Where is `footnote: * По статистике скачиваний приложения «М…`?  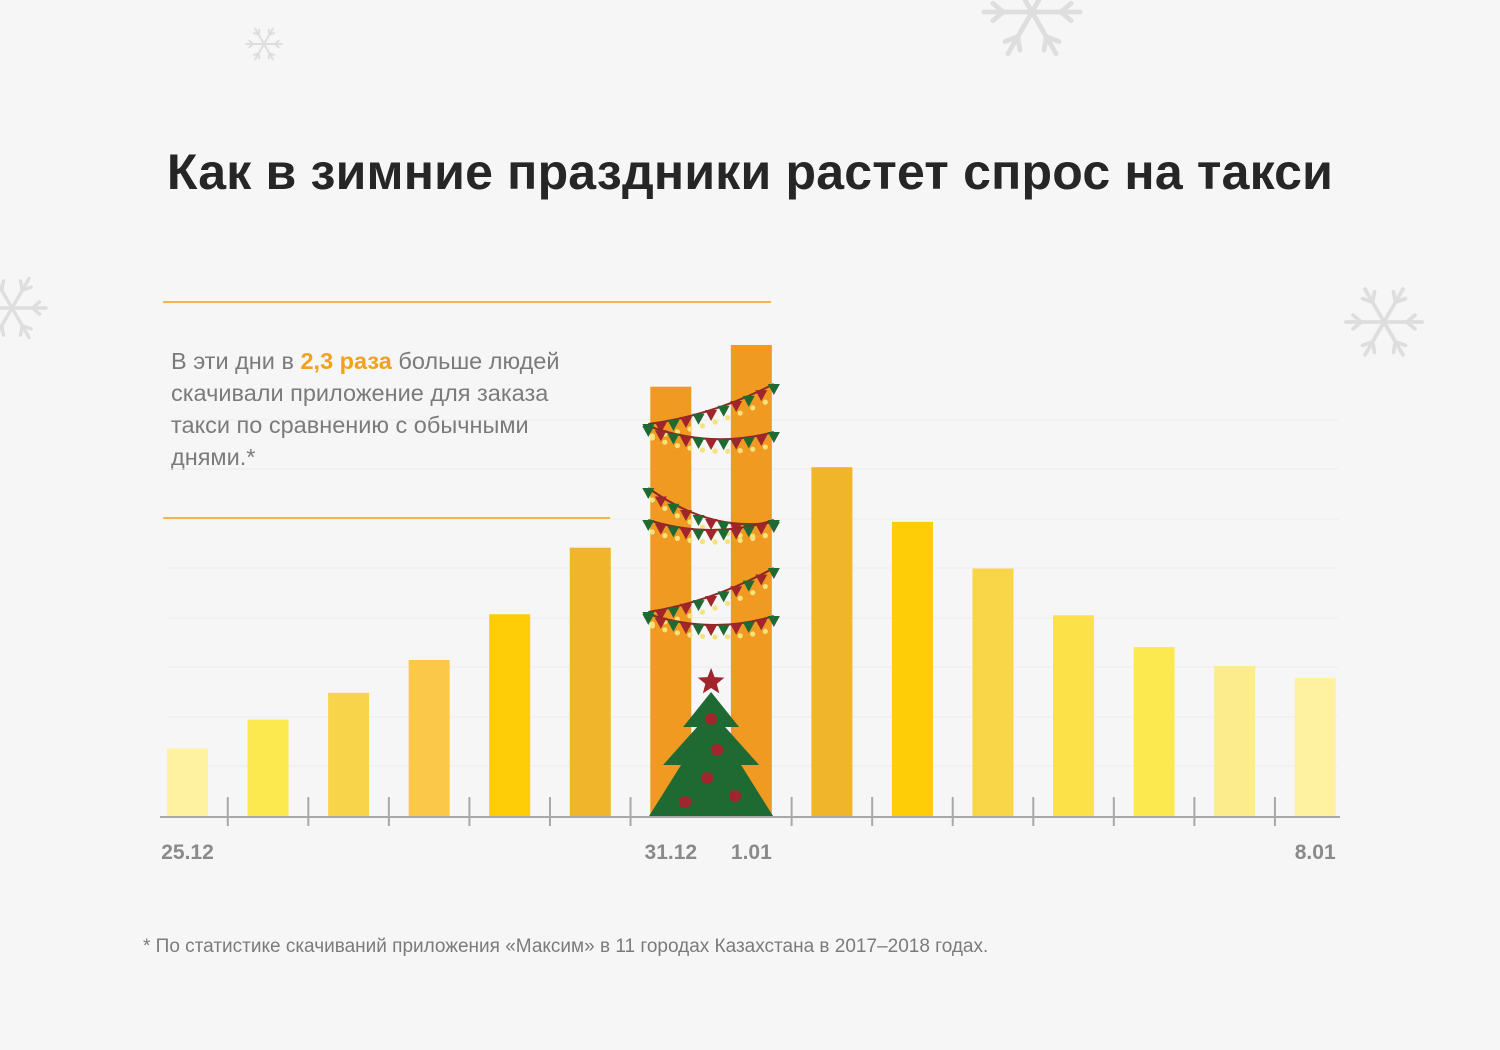 footnote: * По статистике скачиваний приложения «М… is located at coordinates (566, 946).